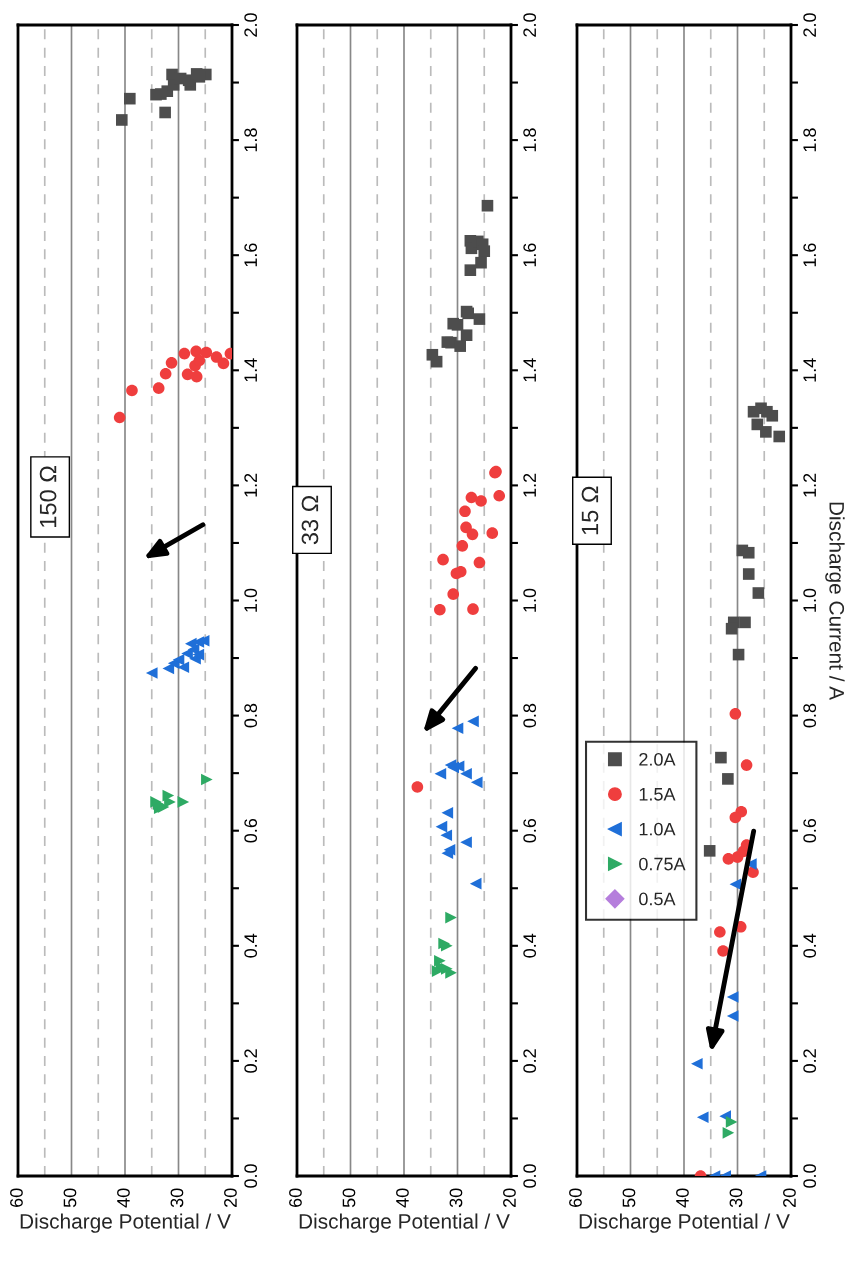 This screenshot has height=1263, width=855. I want to click on legend-label: 2.0A, so click(657, 759).